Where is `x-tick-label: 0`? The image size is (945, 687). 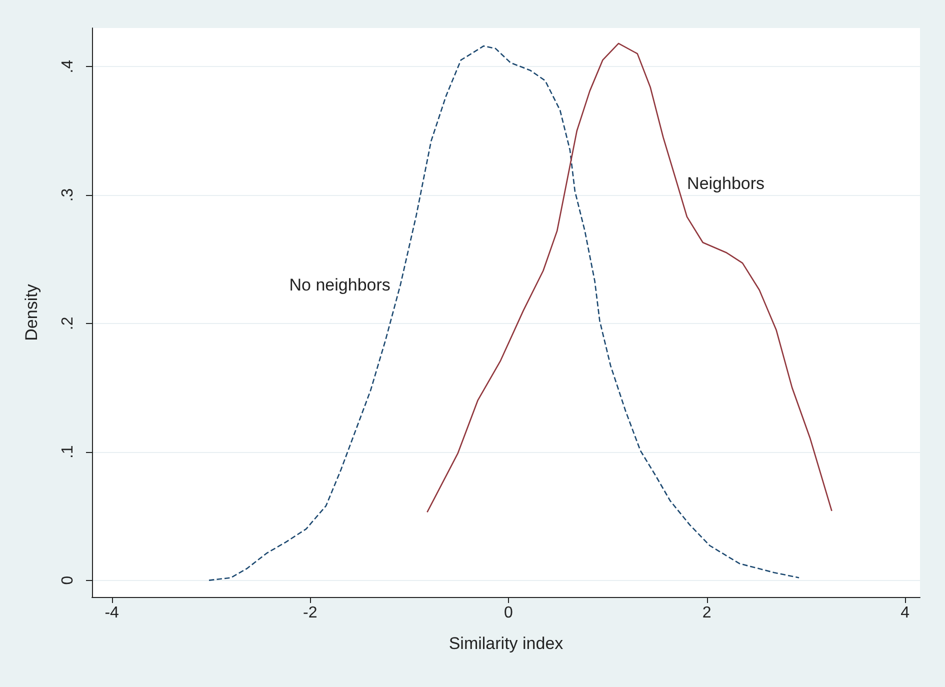 x-tick-label: 0 is located at coordinates (509, 613).